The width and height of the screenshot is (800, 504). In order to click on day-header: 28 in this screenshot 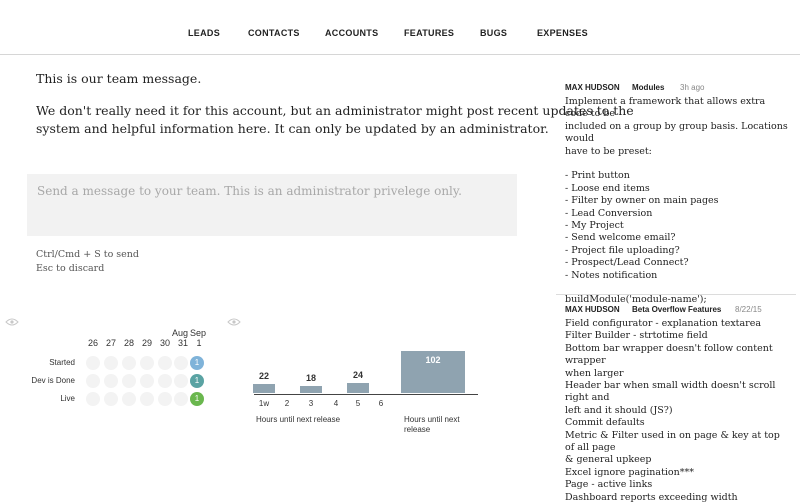, I will do `click(128, 343)`.